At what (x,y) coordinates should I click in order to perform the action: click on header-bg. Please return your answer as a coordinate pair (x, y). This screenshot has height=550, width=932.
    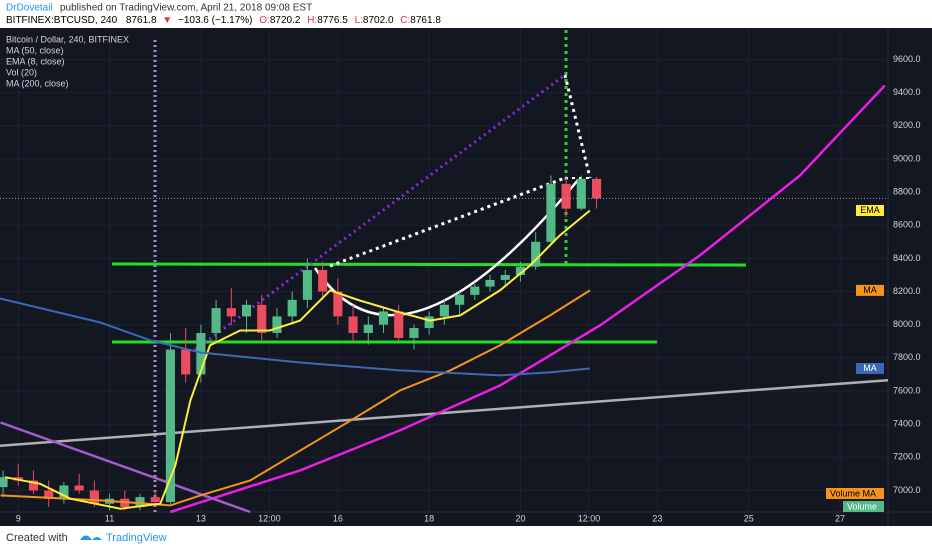
    Looking at the image, I should click on (466, 14).